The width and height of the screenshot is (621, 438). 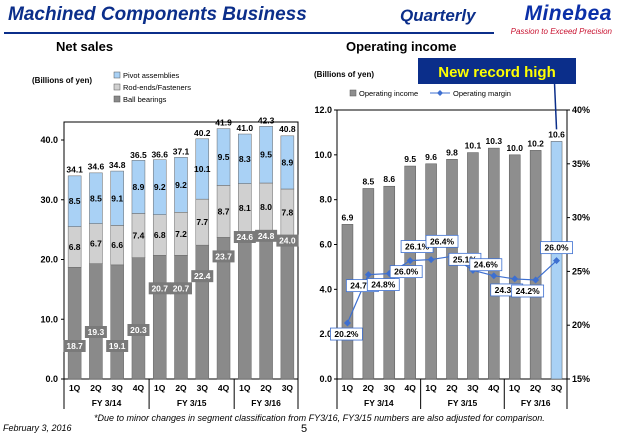 I want to click on margin-value-label: 24.2%, so click(x=528, y=291).